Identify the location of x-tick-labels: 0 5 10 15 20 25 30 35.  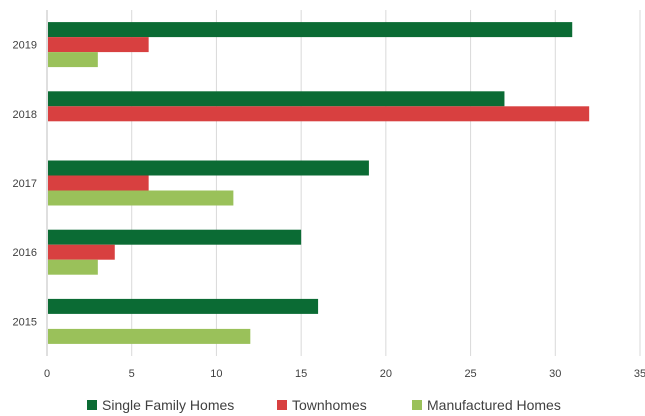
(344, 374).